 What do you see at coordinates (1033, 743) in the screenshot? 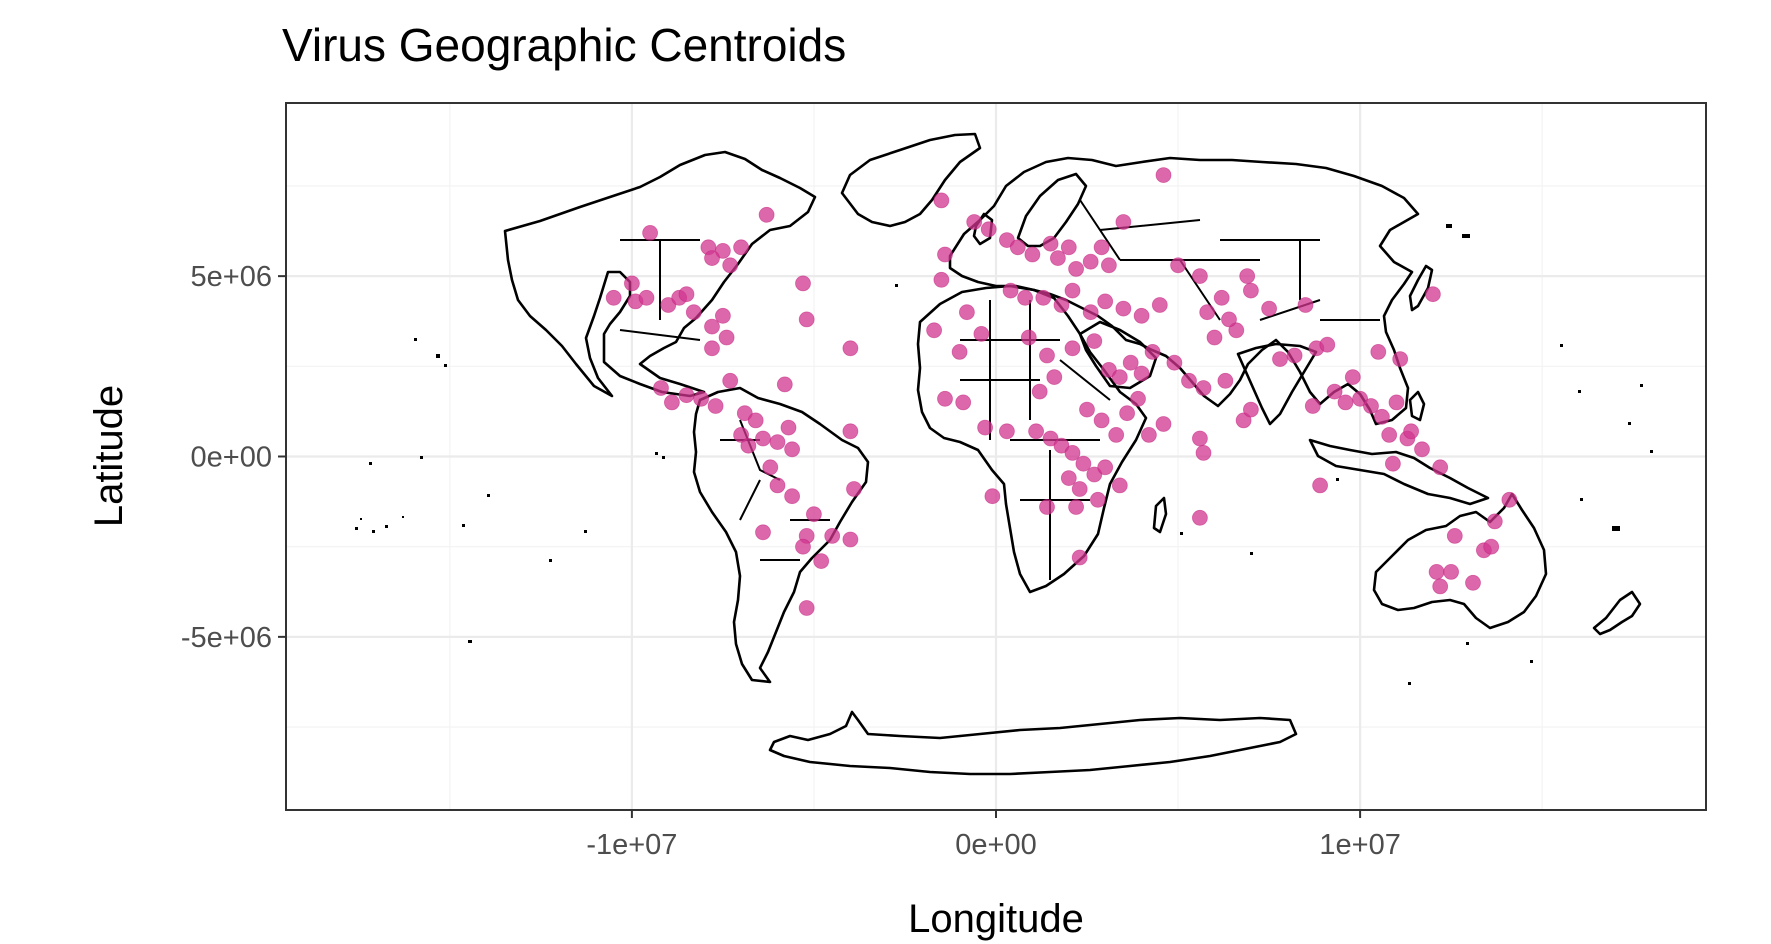
I see `antarctica-outline` at bounding box center [1033, 743].